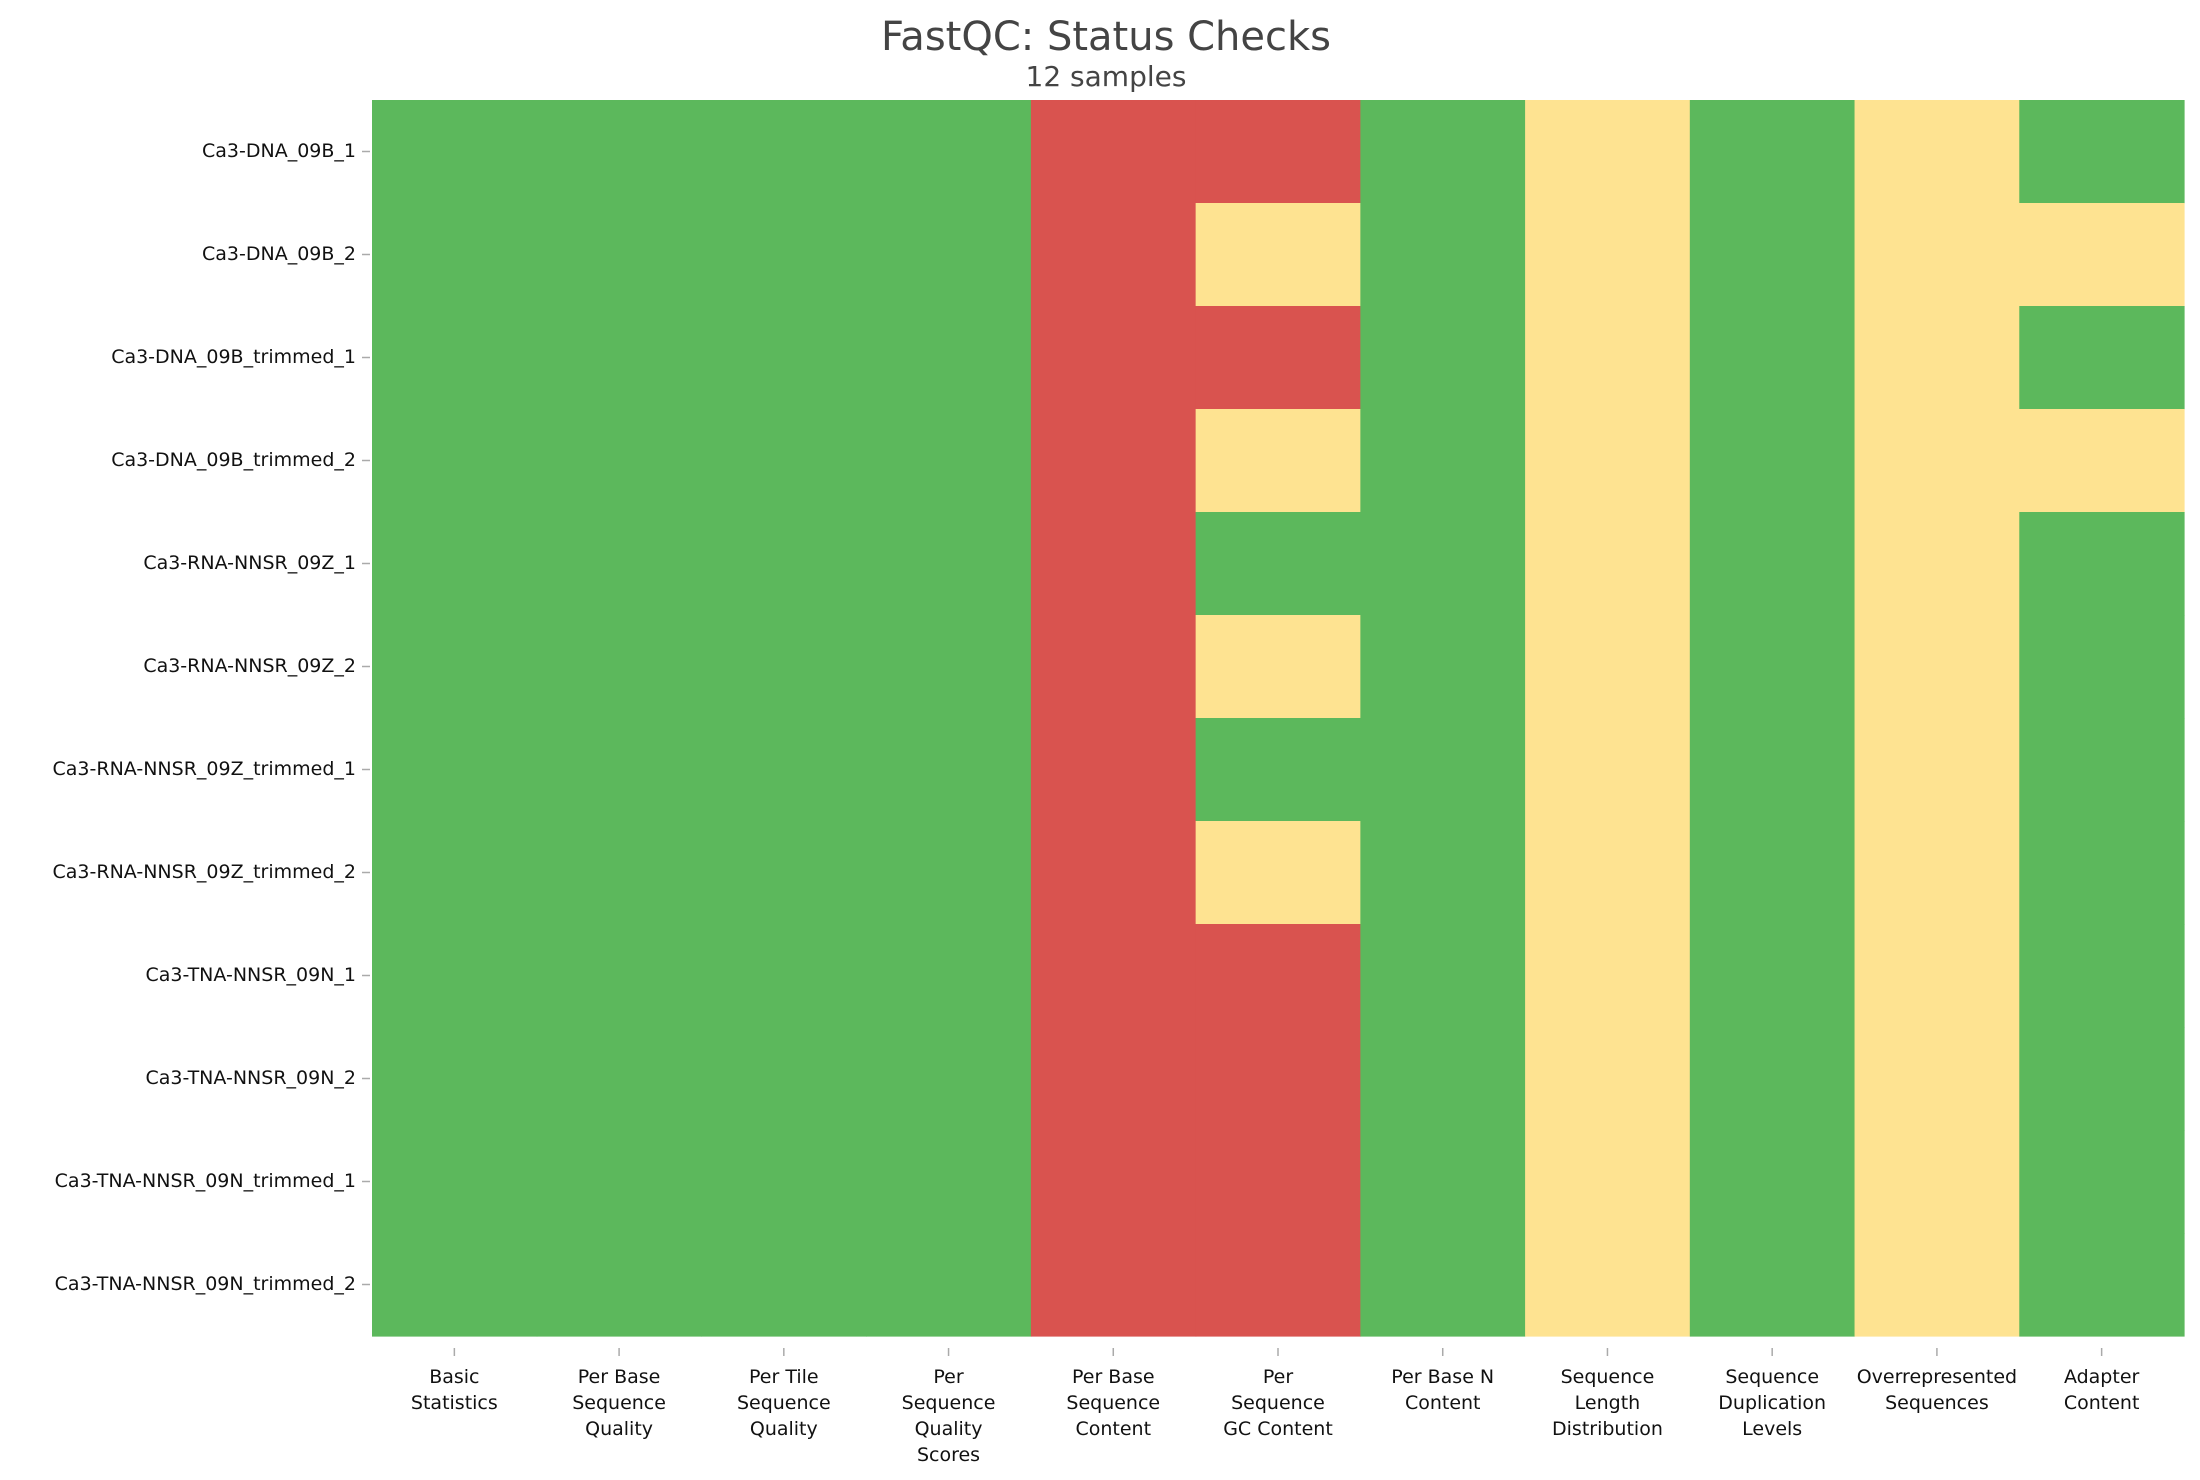  Describe the element at coordinates (1607, 1403) in the screenshot. I see `x-tick-label: Sequence Length Distribution` at that location.